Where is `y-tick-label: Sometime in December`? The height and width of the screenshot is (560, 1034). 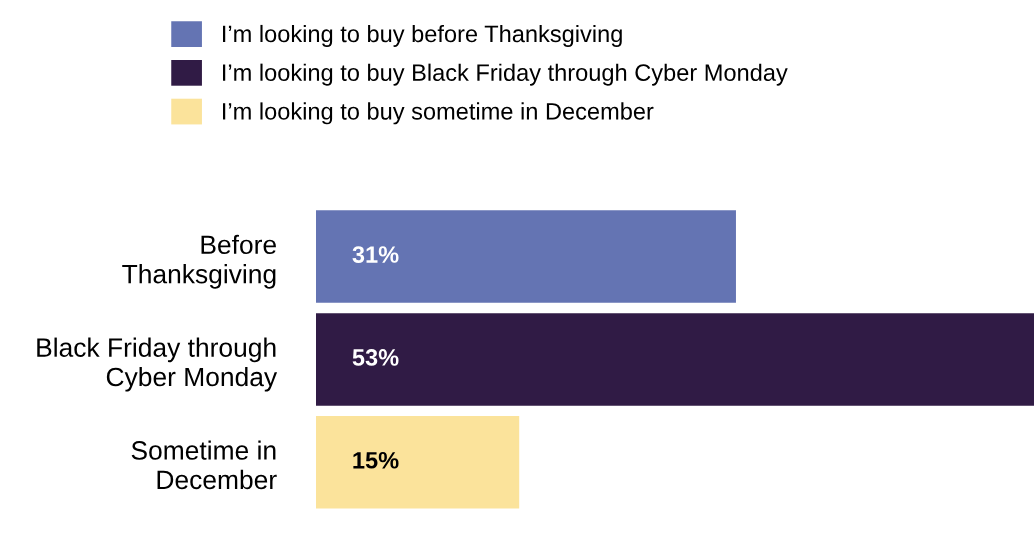 y-tick-label: Sometime in December is located at coordinates (204, 465).